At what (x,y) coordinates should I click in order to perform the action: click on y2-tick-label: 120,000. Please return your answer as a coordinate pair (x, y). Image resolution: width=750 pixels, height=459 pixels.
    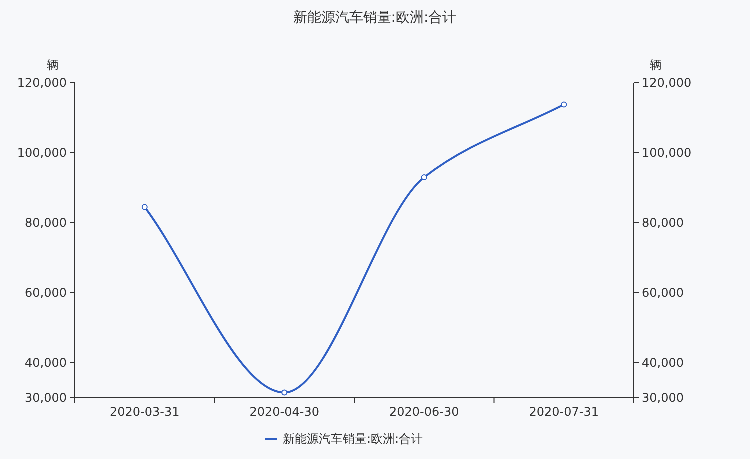
    Looking at the image, I should click on (667, 83).